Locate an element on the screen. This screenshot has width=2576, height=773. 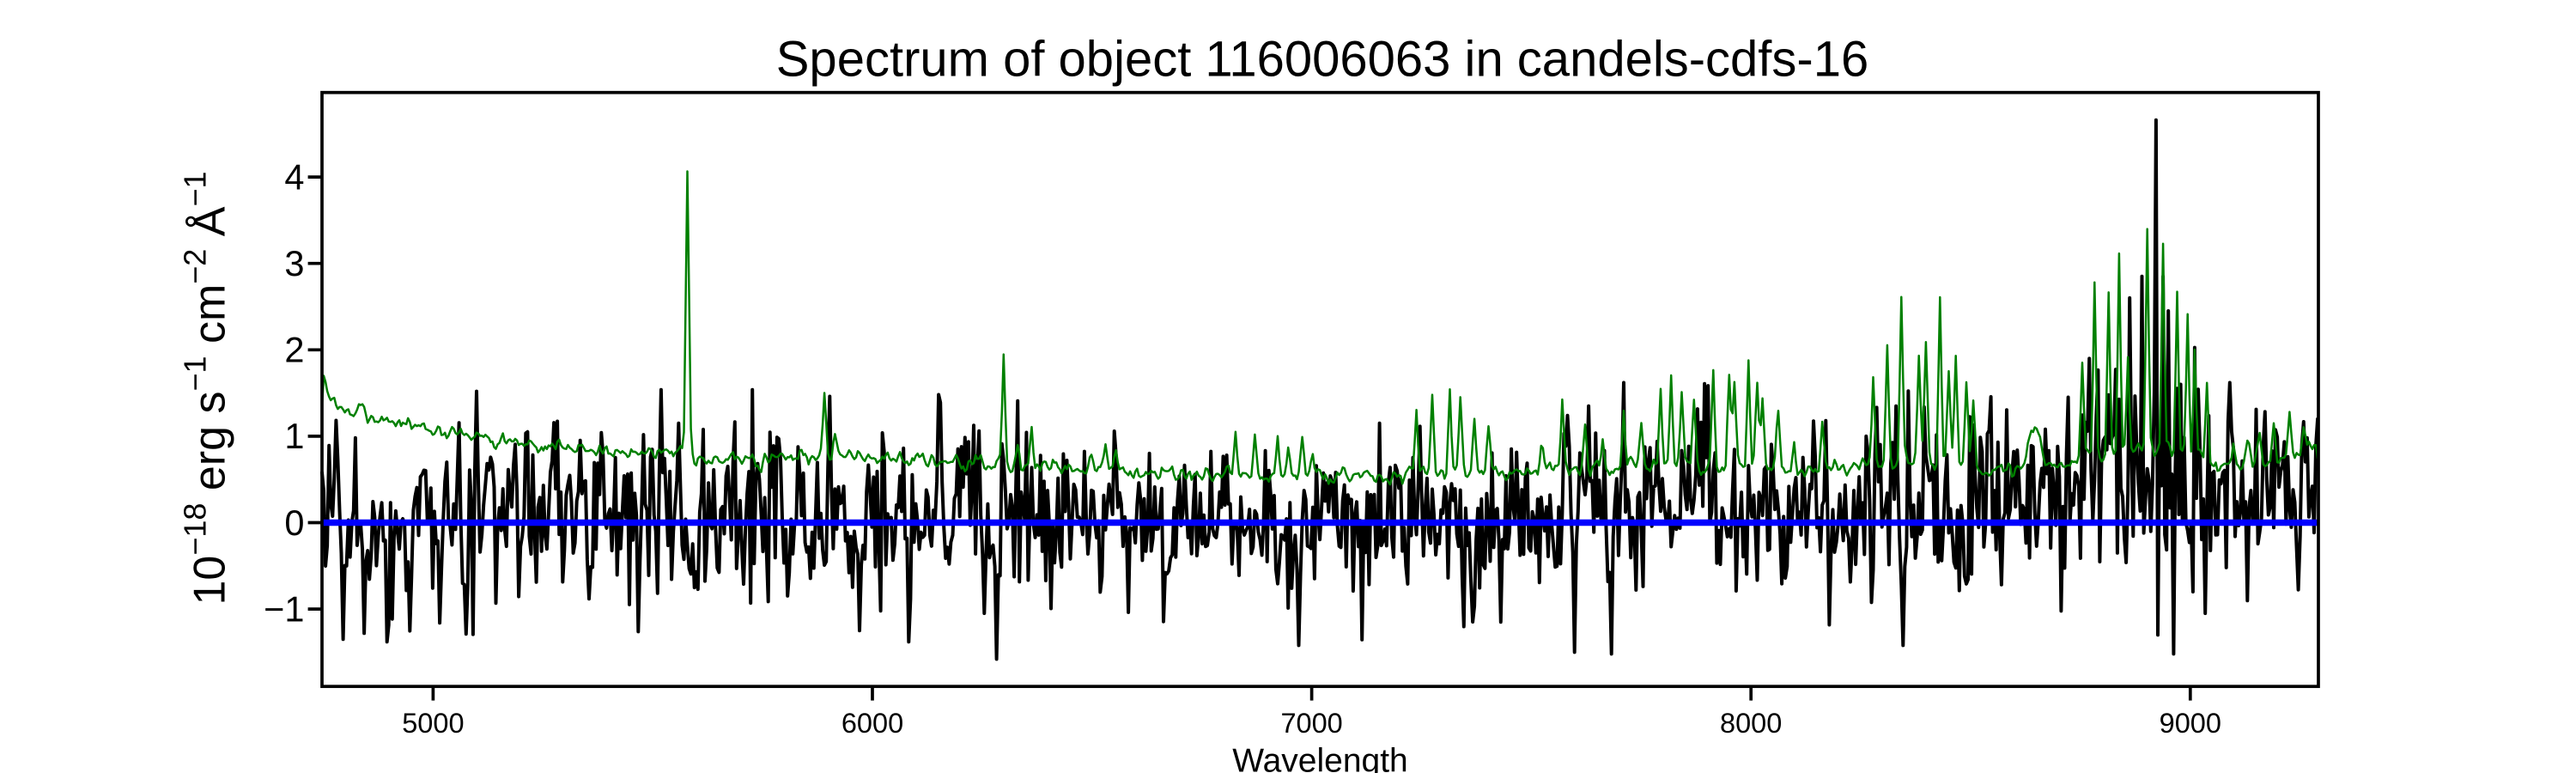
svg-text: 8000 is located at coordinates (1751, 723).